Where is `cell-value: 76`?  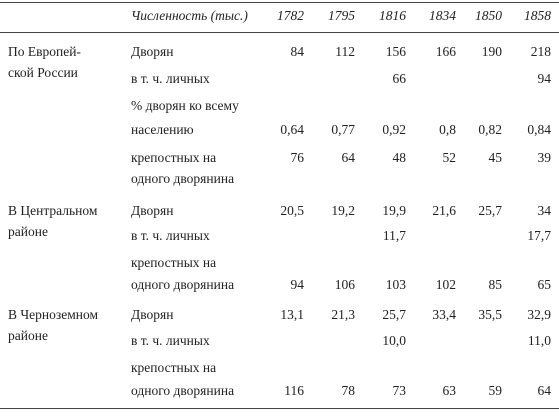
cell-value: 76 is located at coordinates (297, 157).